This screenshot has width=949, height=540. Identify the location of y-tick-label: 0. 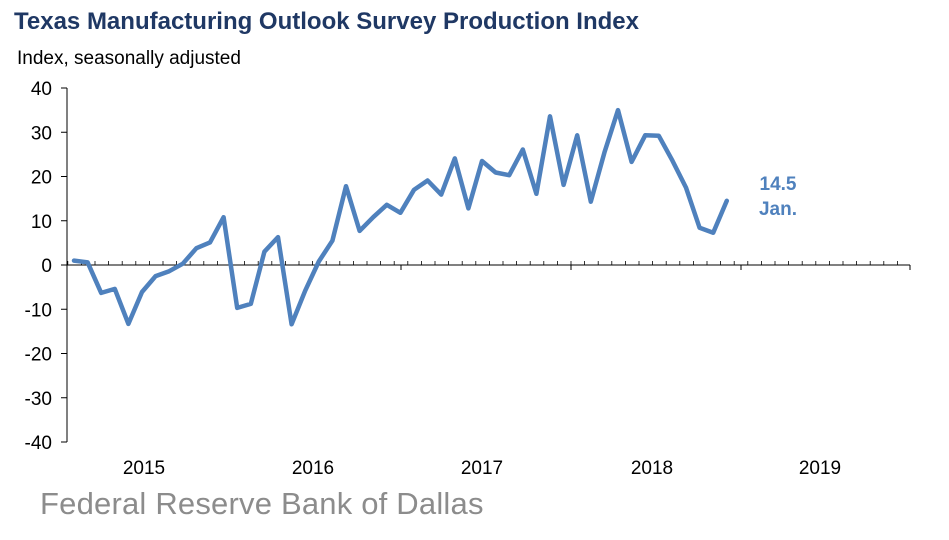
(46, 266).